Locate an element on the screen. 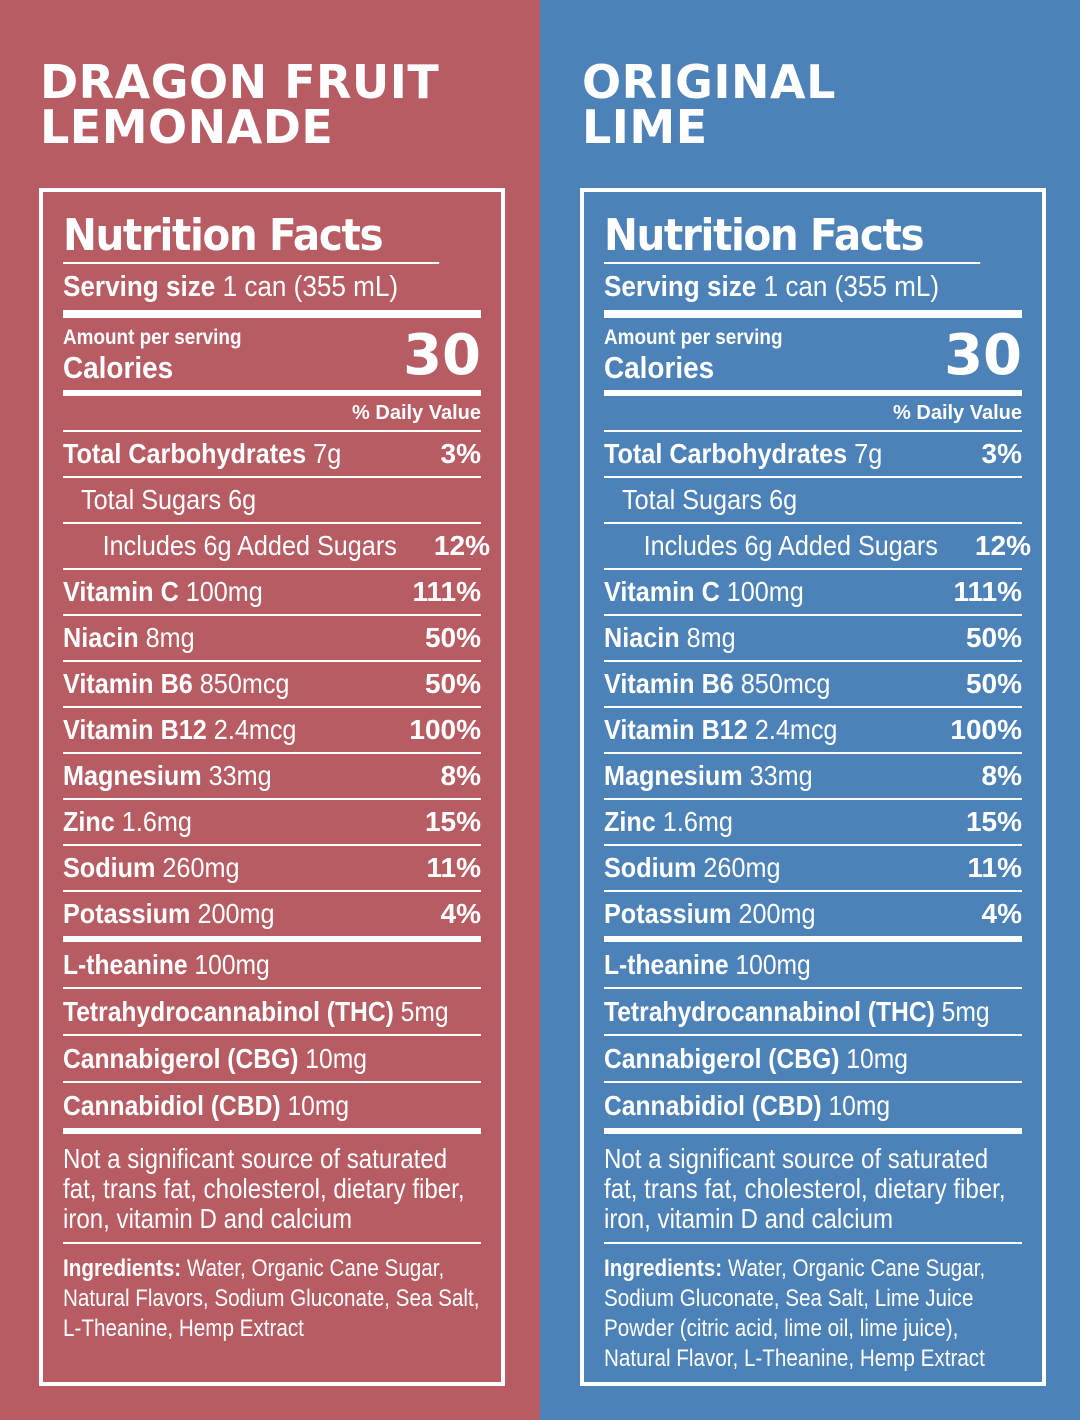 The width and height of the screenshot is (1080, 1420). flavor-title: DRAGON FRUIT LEMONADE is located at coordinates (239, 104).